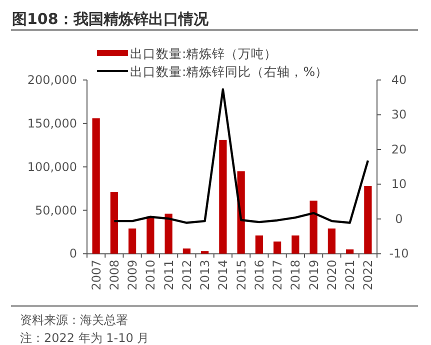 The width and height of the screenshot is (431, 345). Describe the element at coordinates (399, 149) in the screenshot. I see `y2-tick-label: 20` at that location.